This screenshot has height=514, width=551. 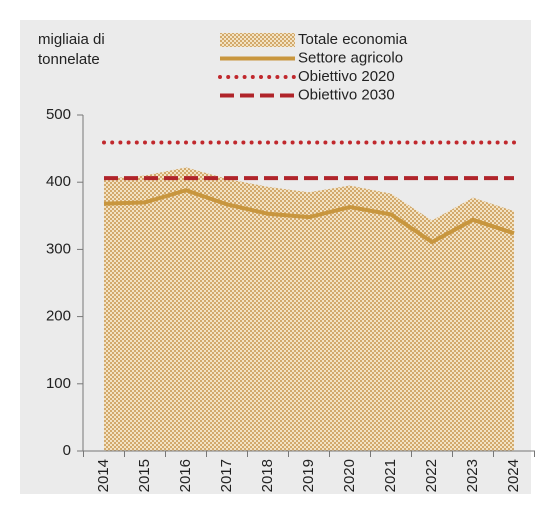 I want to click on legend-label: Totale economia, so click(x=353, y=39).